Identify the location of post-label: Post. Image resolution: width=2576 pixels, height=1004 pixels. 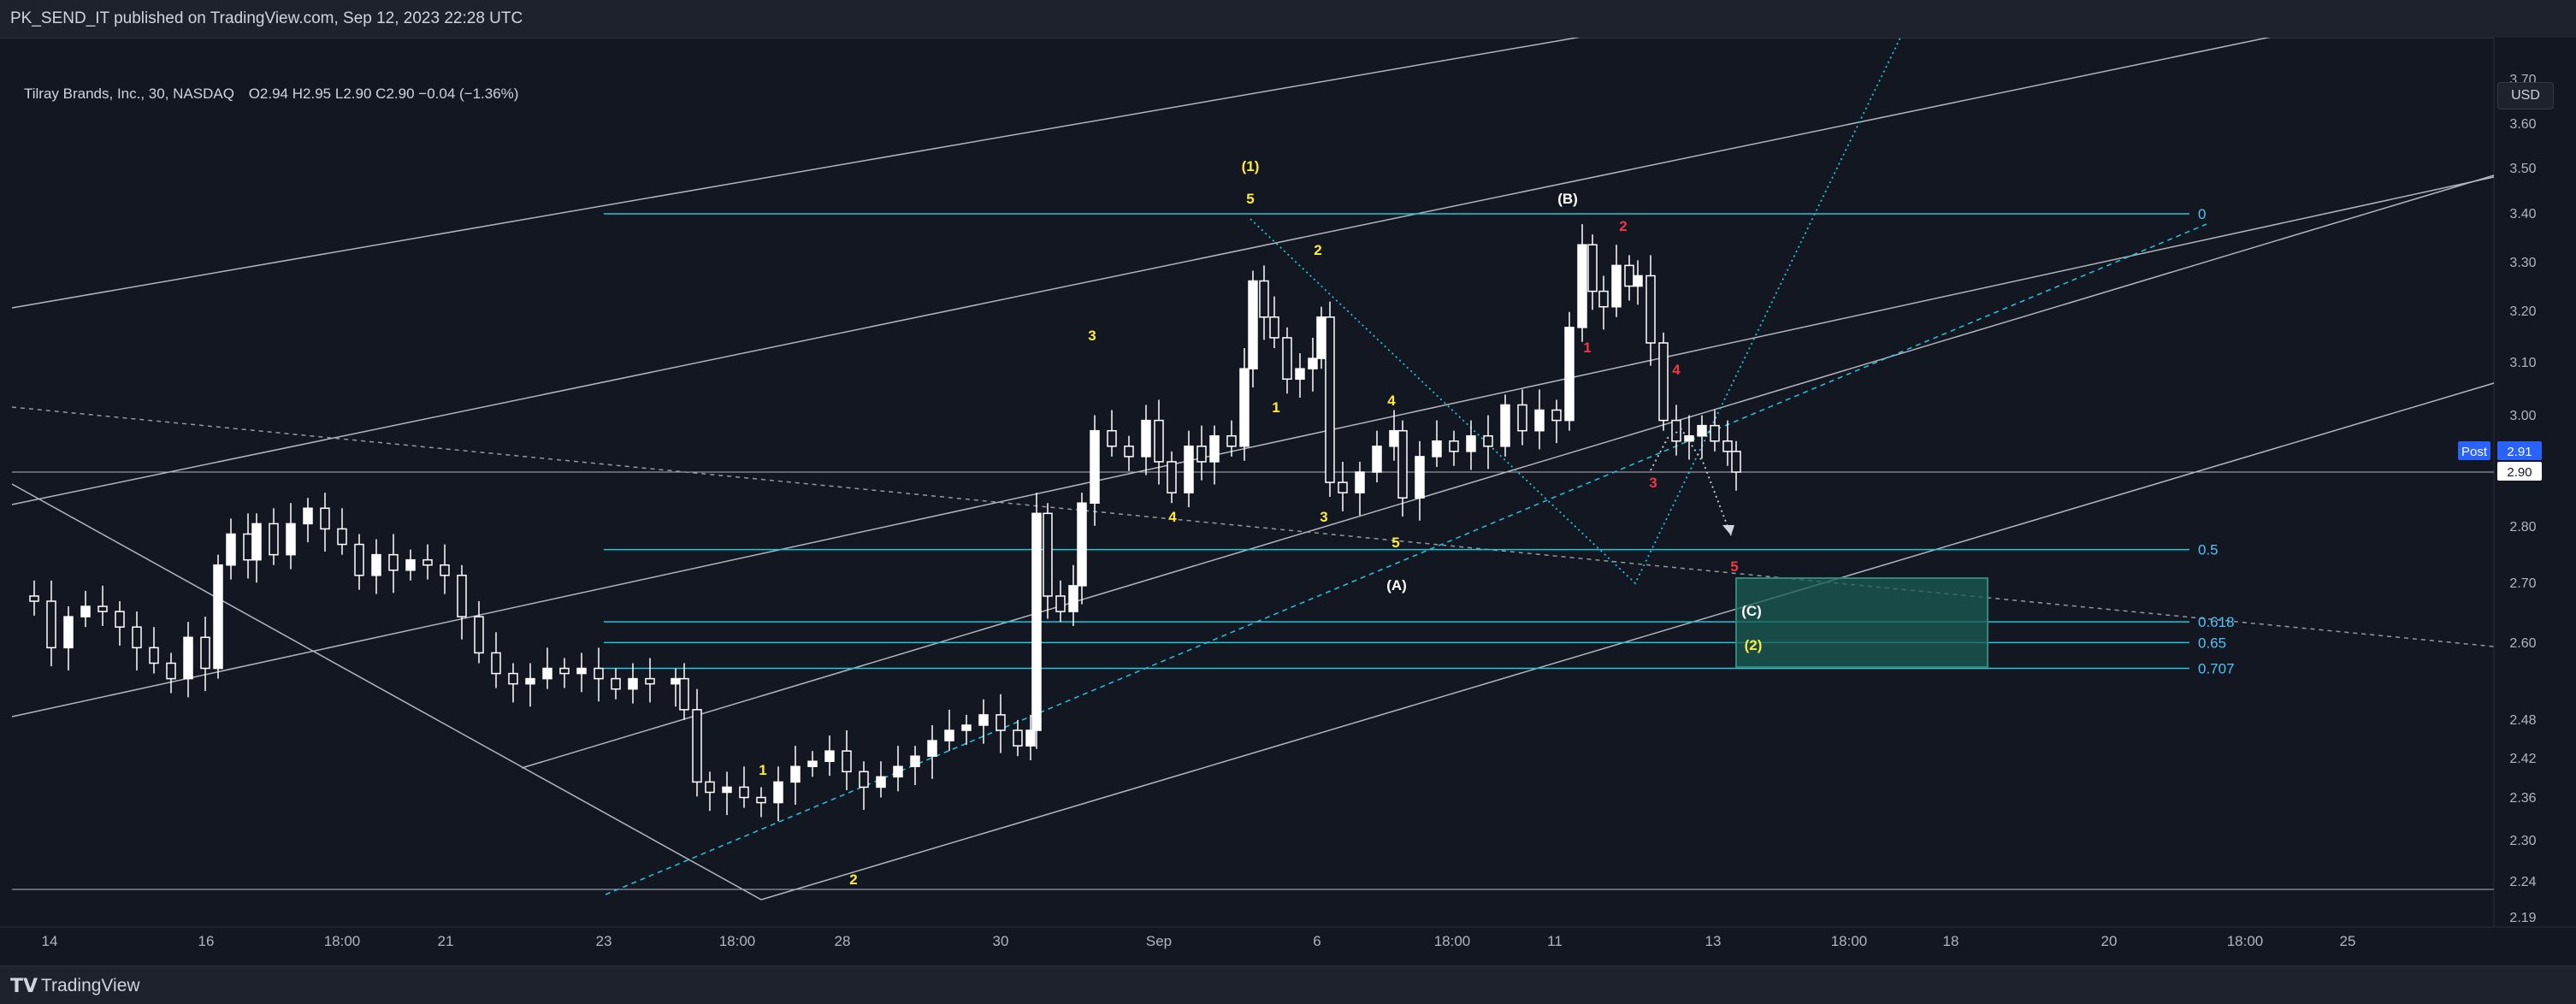
(2474, 452).